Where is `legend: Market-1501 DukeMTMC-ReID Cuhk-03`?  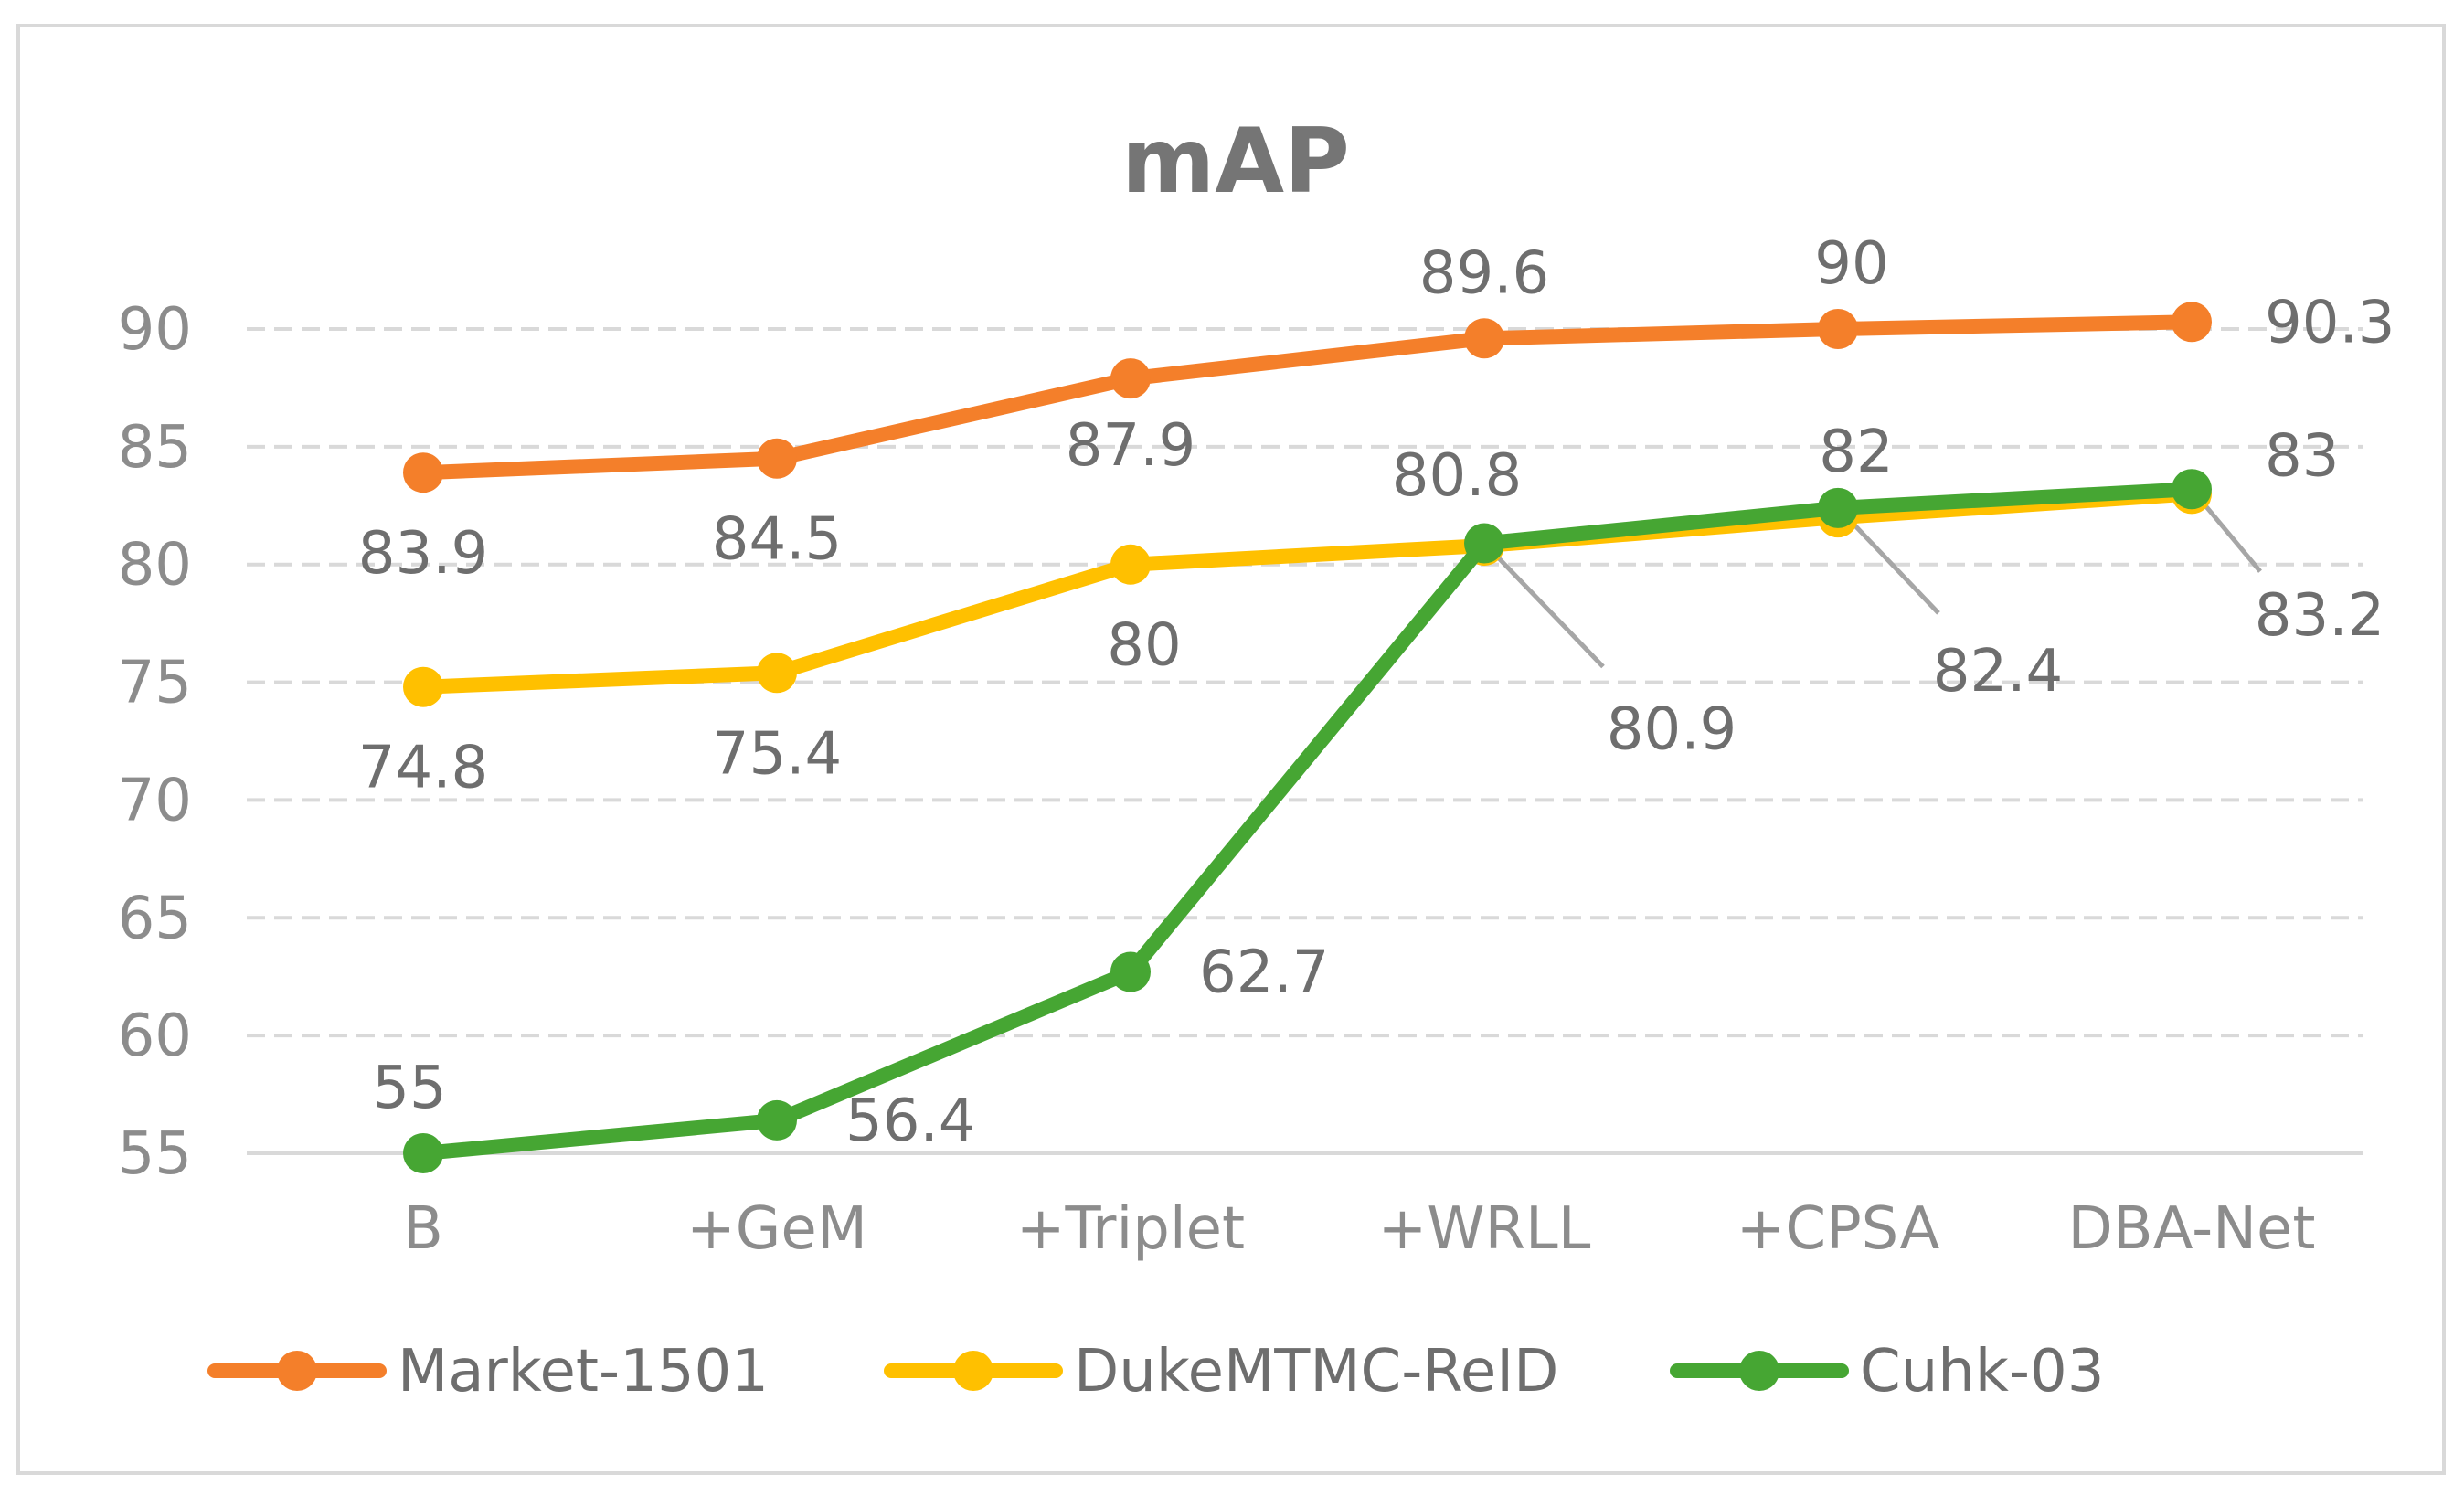
legend: Market-1501 DukeMTMC-ReID Cuhk-03 is located at coordinates (1155, 1372).